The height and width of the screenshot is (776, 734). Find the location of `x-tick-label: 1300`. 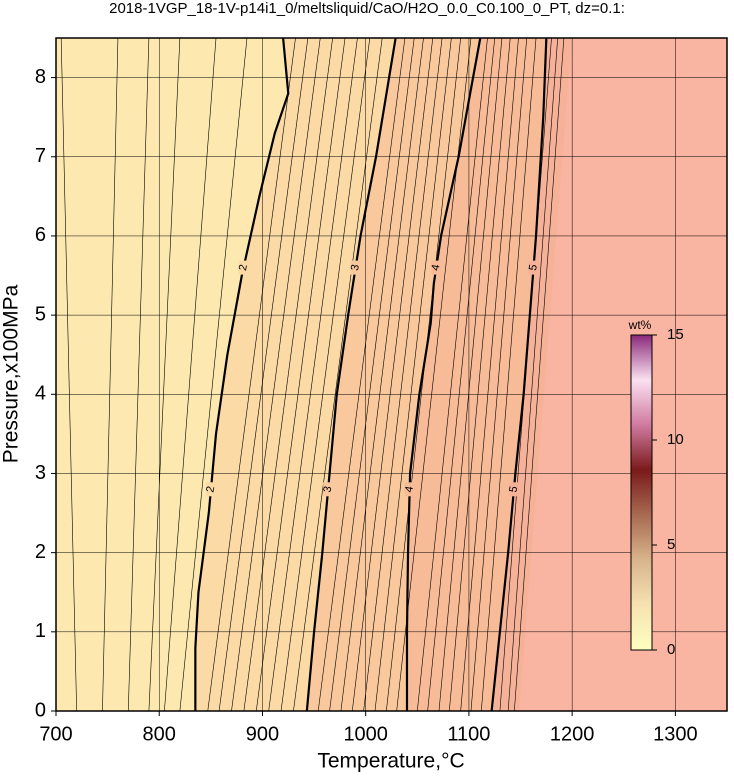

x-tick-label: 1300 is located at coordinates (675, 734).